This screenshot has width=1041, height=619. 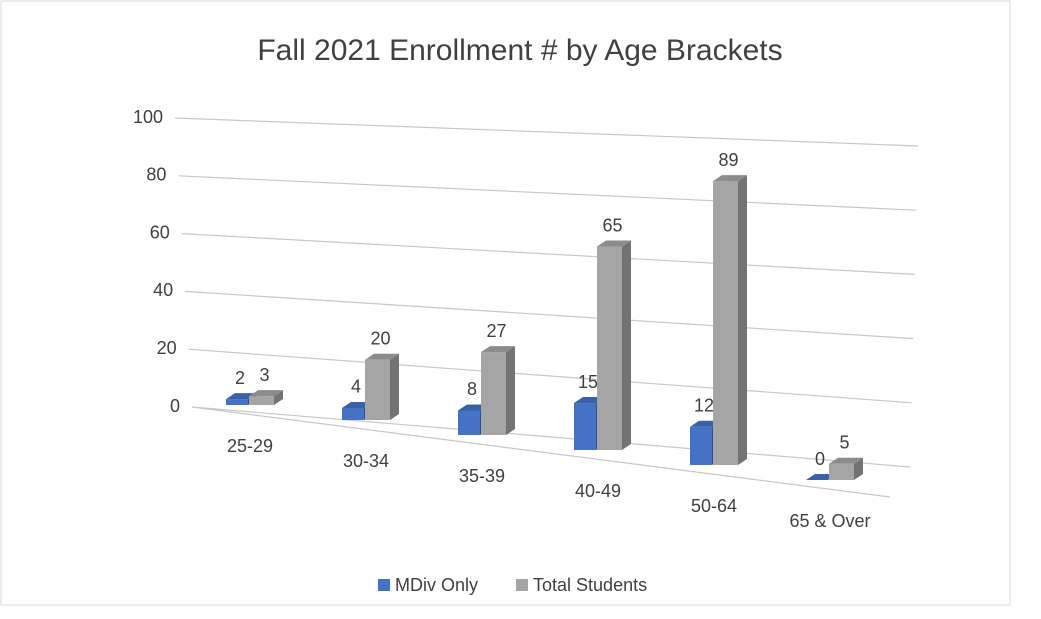 What do you see at coordinates (175, 406) in the screenshot?
I see `y-tick-label: 0` at bounding box center [175, 406].